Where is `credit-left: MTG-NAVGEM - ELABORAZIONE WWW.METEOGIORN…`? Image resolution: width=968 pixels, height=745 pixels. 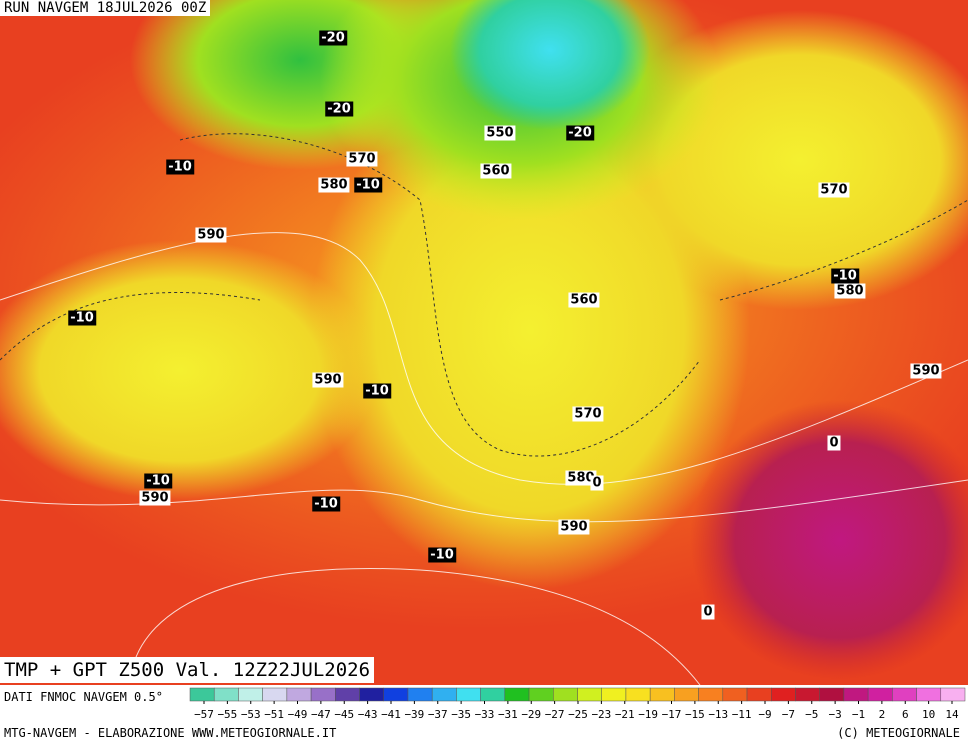 credit-left: MTG-NAVGEM - ELABORAZIONE WWW.METEOGIORN… is located at coordinates (170, 733).